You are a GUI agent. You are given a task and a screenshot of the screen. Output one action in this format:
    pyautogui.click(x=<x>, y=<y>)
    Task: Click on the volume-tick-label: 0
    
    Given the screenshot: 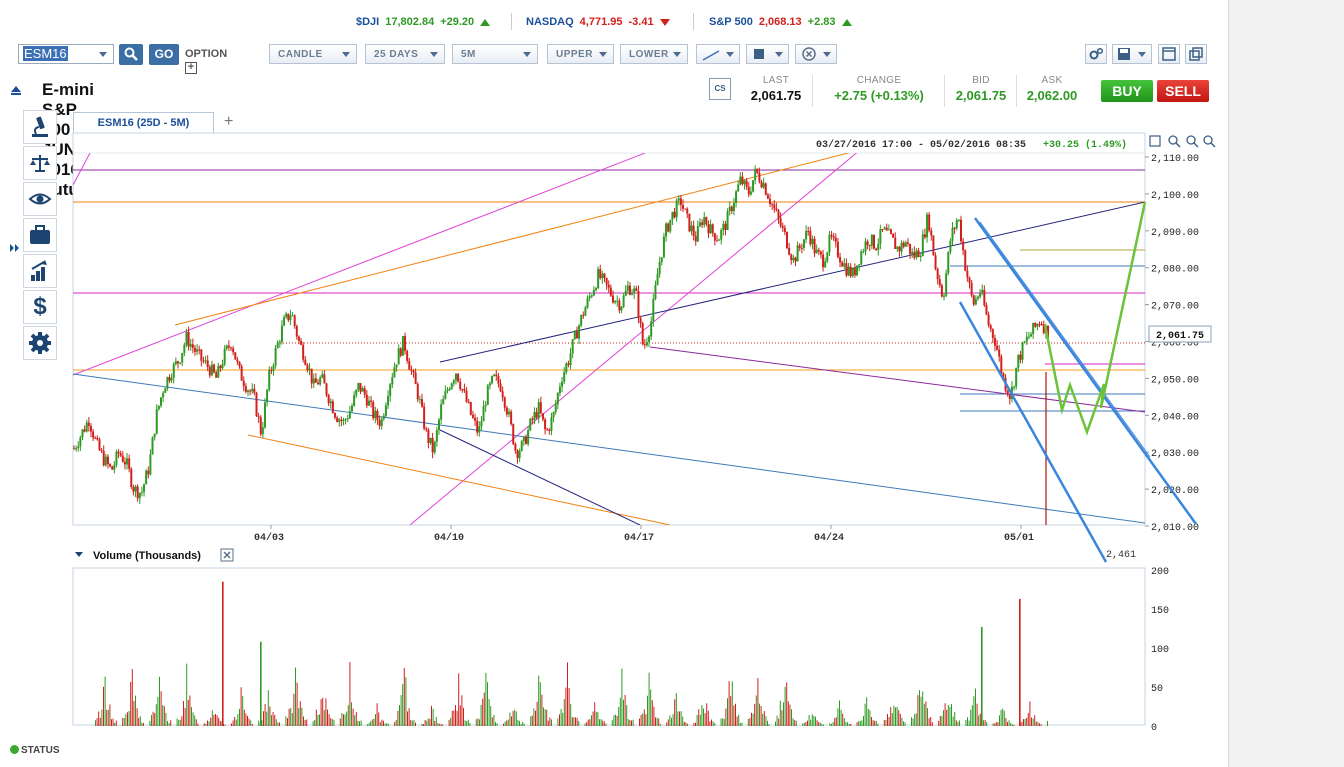 What is the action you would take?
    pyautogui.click(x=1154, y=728)
    